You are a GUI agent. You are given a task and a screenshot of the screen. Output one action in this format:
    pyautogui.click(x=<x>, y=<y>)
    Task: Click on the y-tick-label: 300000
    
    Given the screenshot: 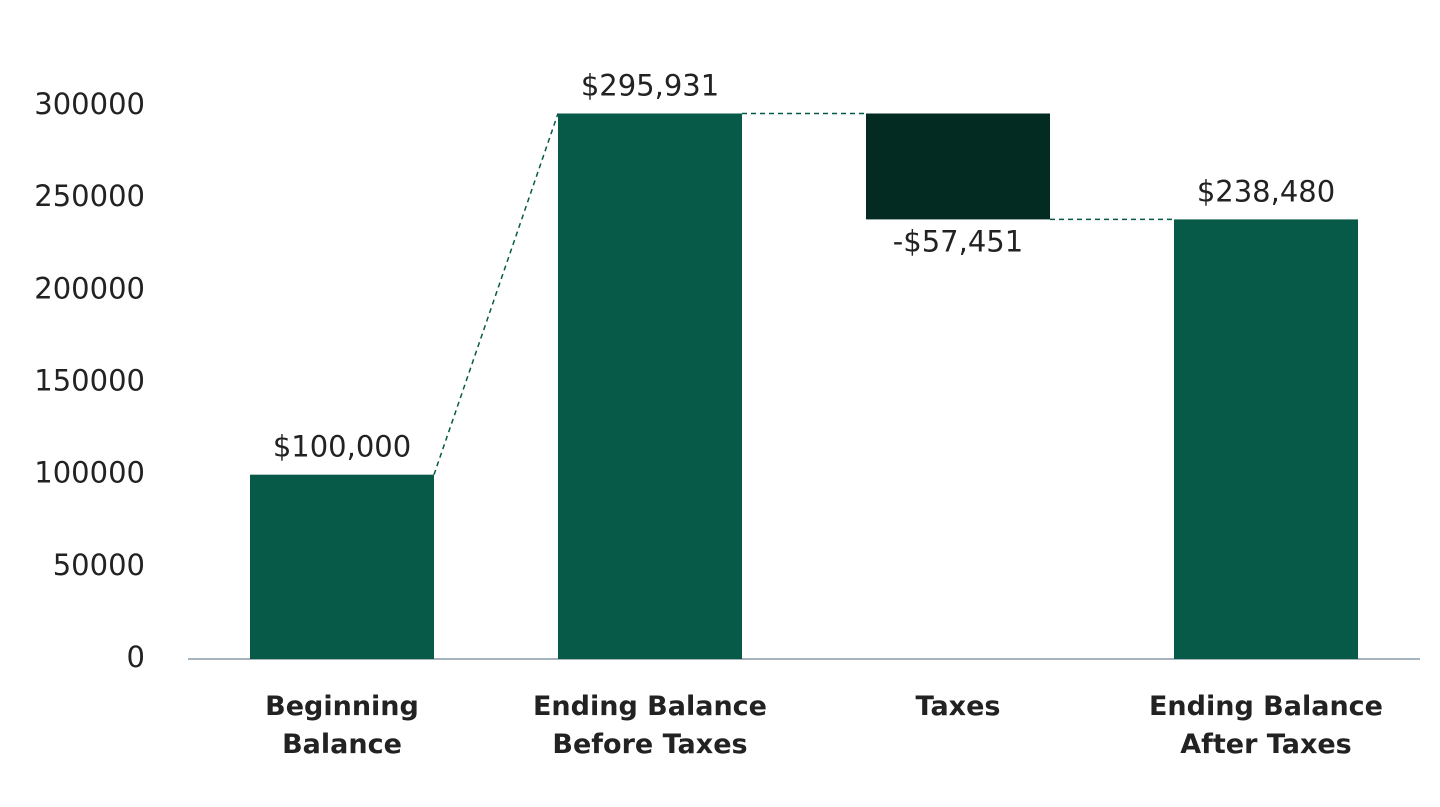 What is the action you would take?
    pyautogui.click(x=89, y=104)
    